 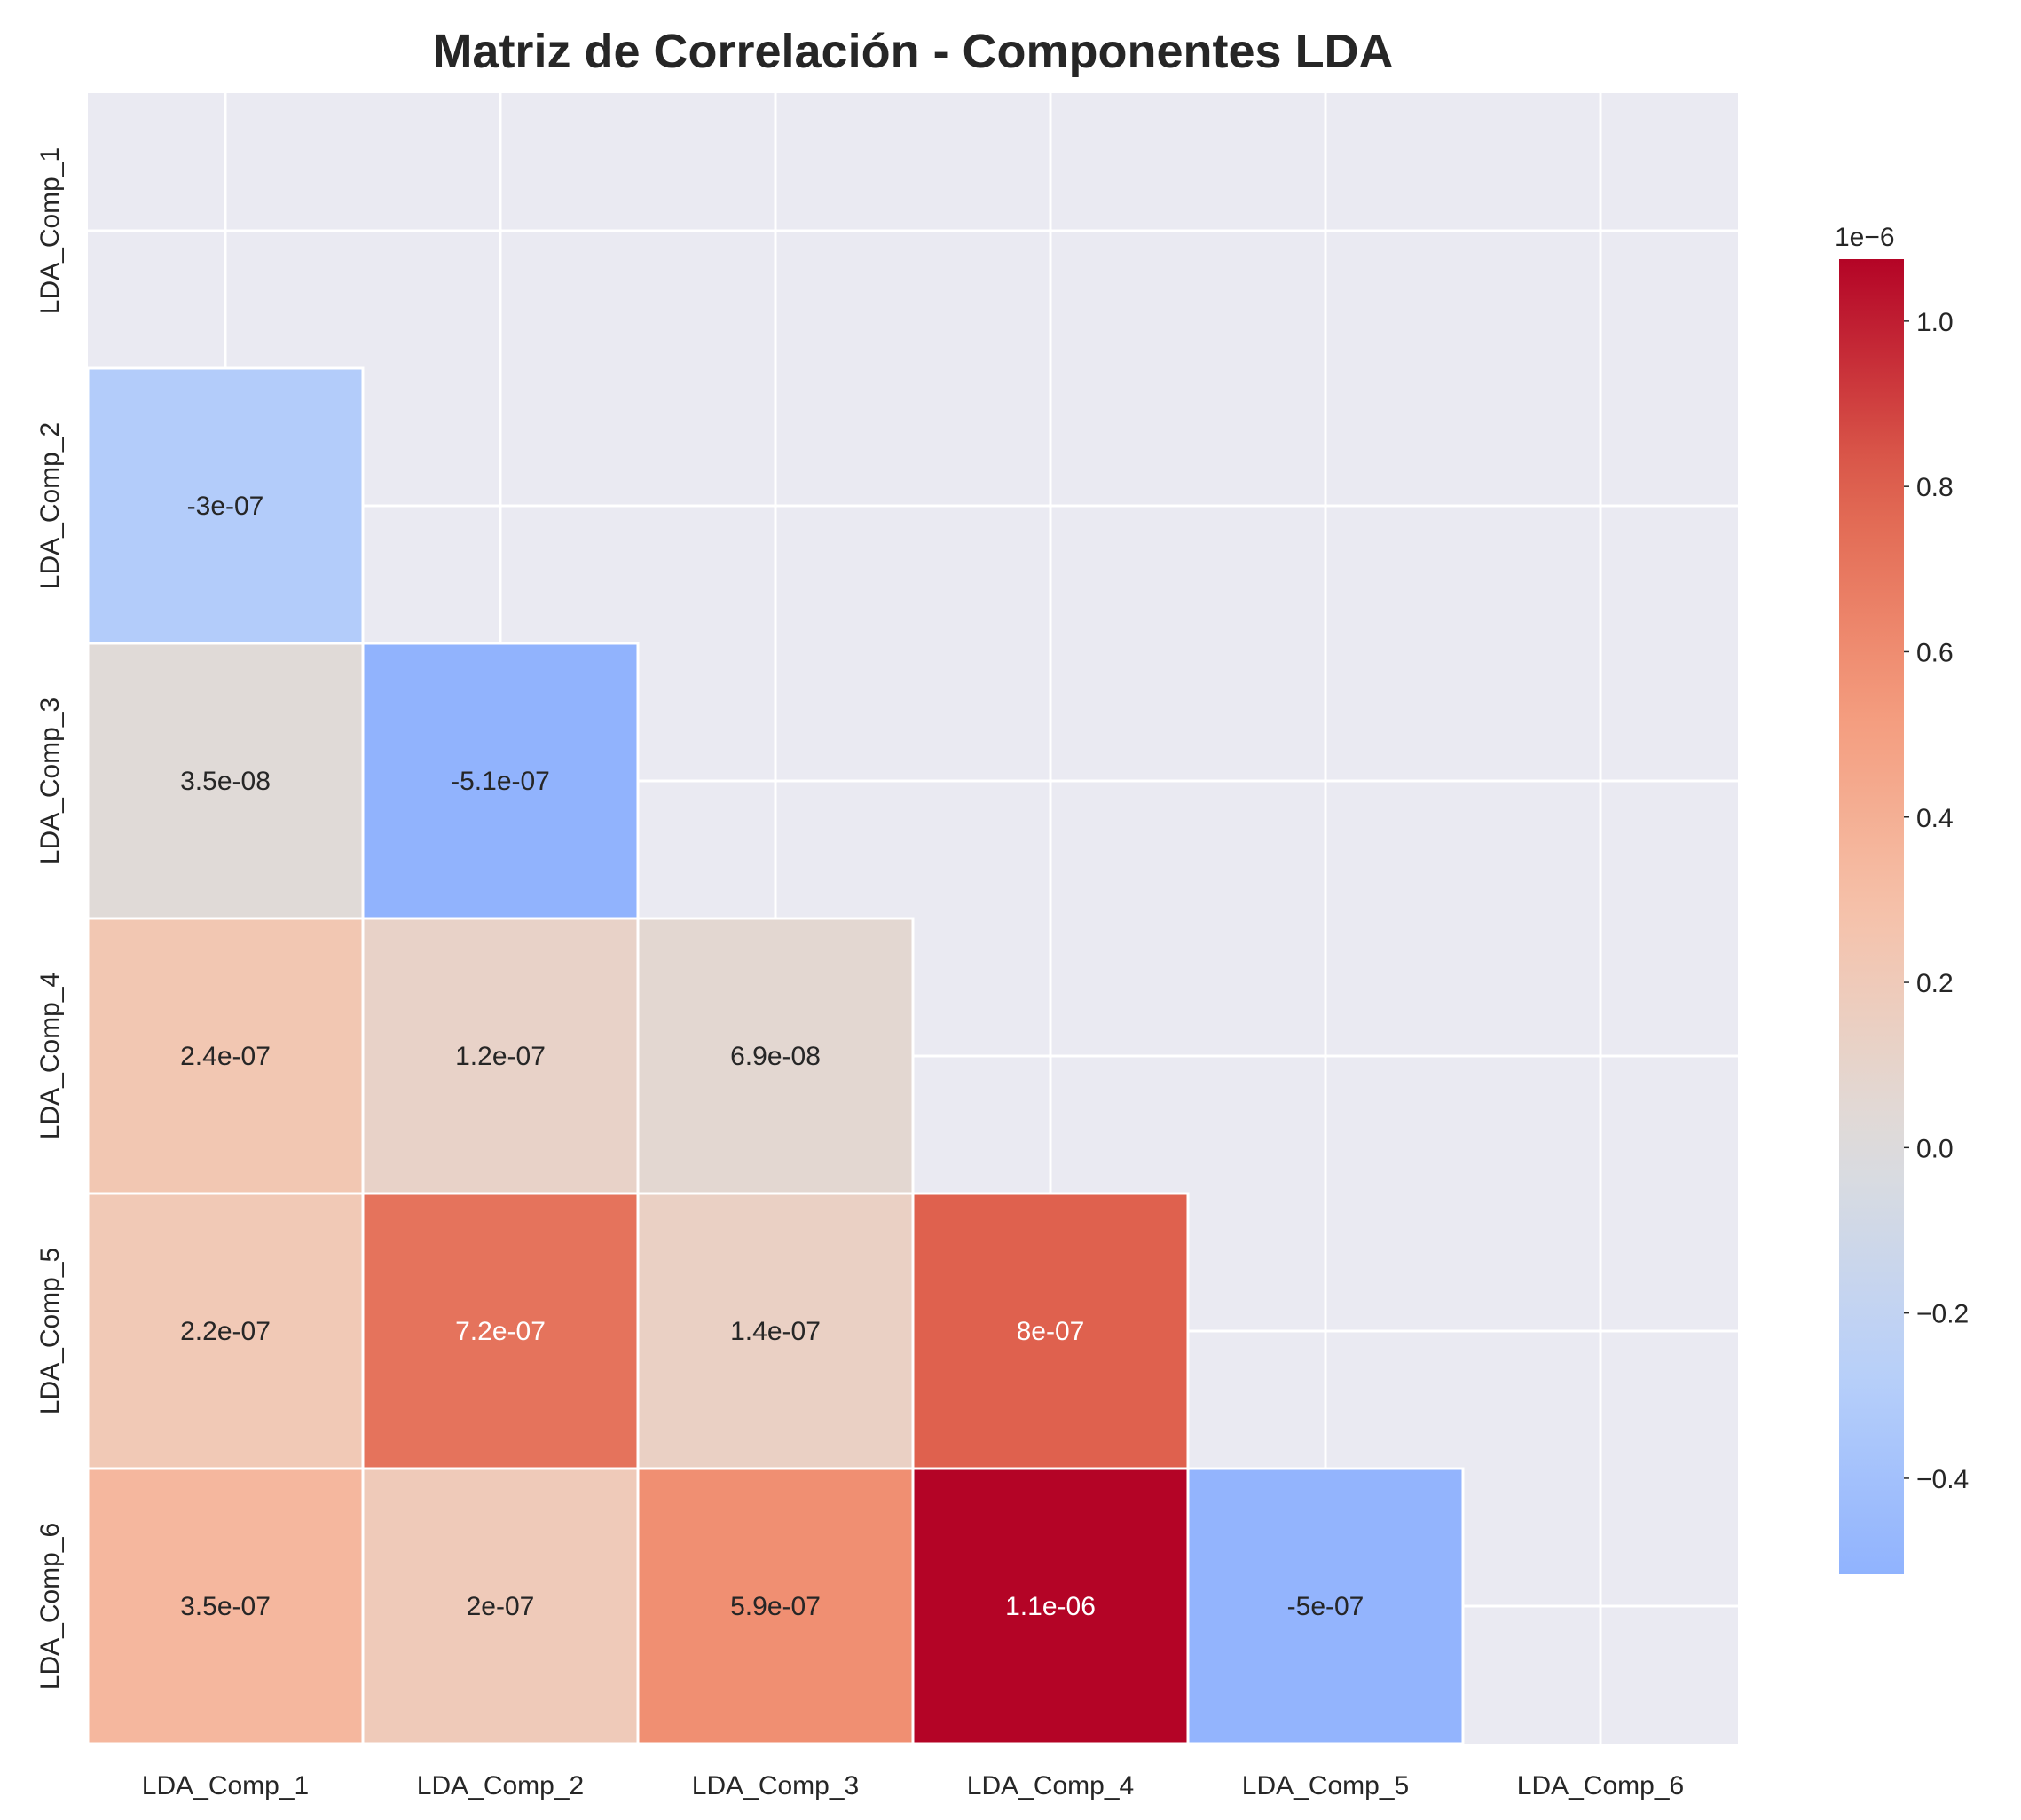 I want to click on cell-annotation: 1.1e-06, so click(x=1050, y=1606).